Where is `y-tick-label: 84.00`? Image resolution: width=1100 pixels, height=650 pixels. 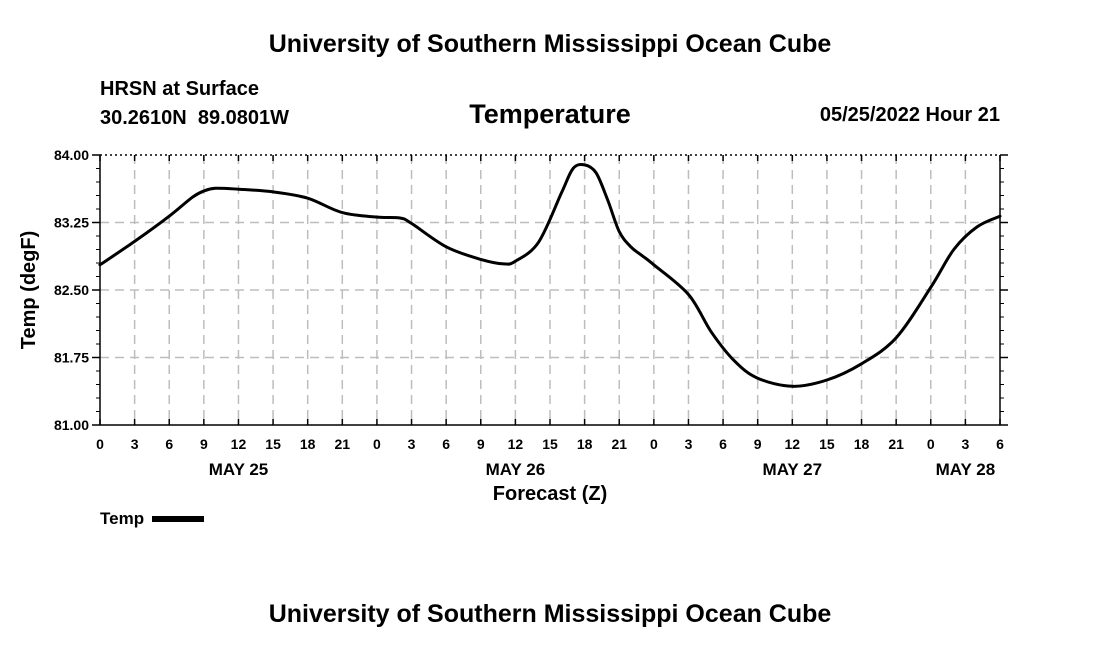 y-tick-label: 84.00 is located at coordinates (71, 155).